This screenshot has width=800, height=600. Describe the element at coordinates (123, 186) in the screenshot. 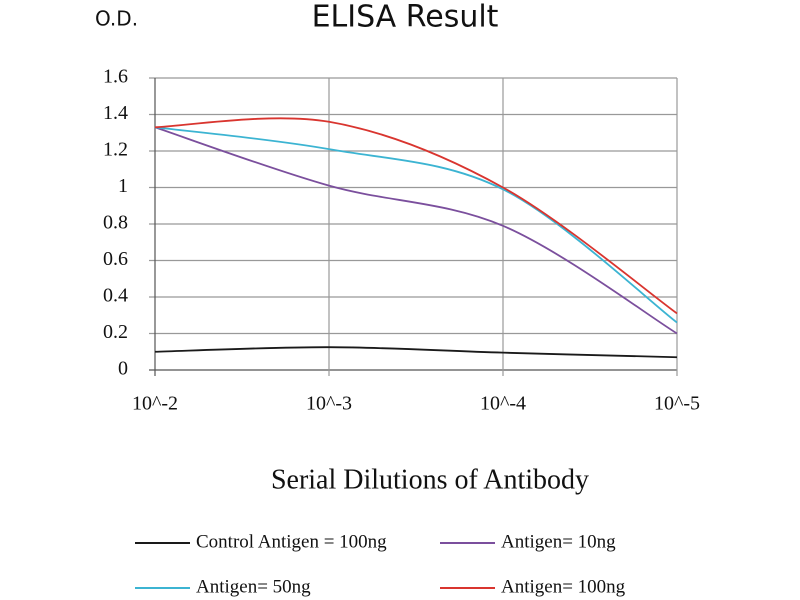

I see `y-tick-label: 1` at that location.